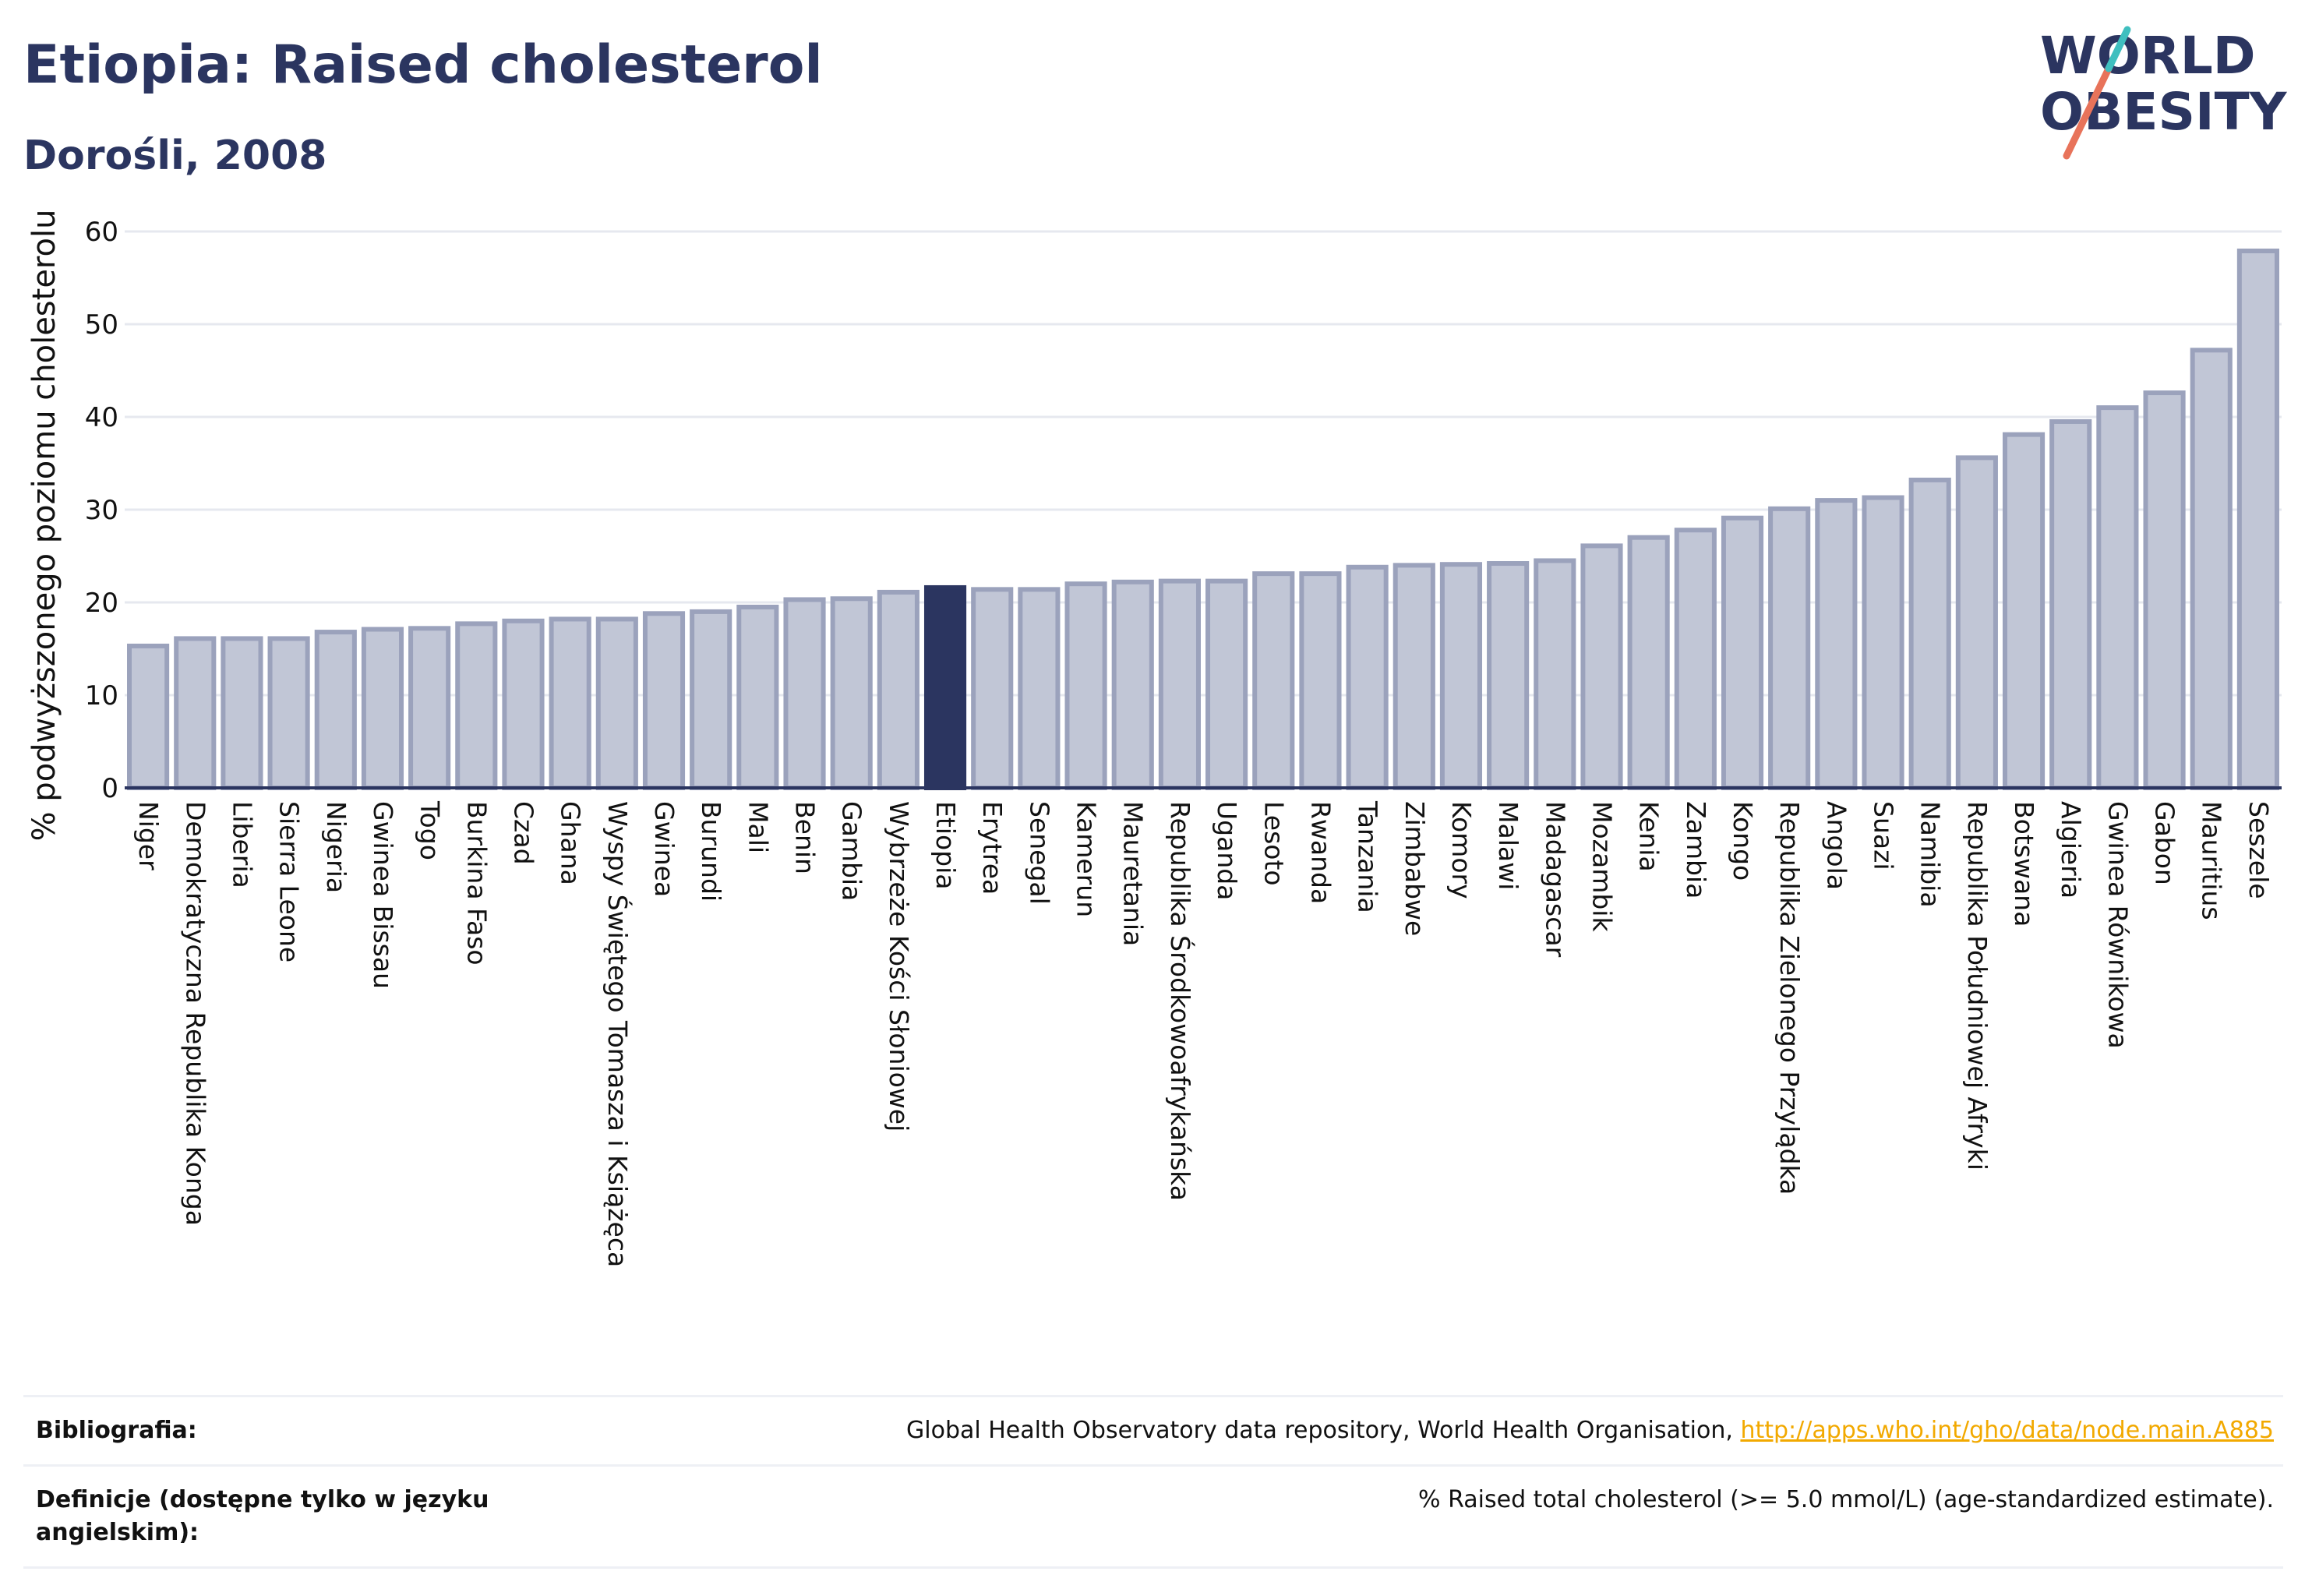 The image size is (2305, 1596). What do you see at coordinates (2071, 850) in the screenshot?
I see `x-tick-label: Algieria` at bounding box center [2071, 850].